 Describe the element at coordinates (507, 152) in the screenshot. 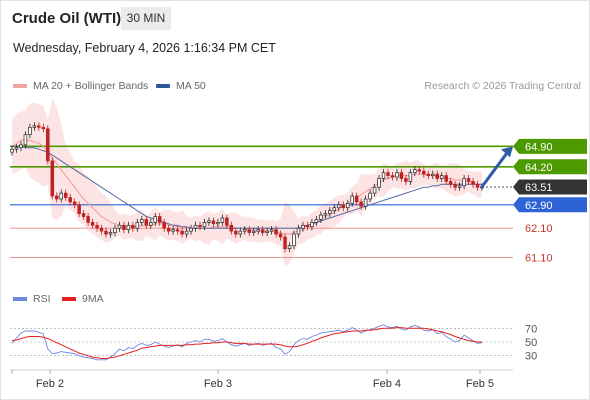

I see `arrow-head` at that location.